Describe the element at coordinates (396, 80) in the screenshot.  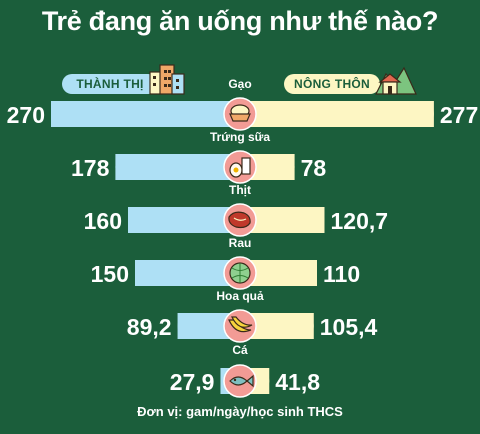
I see `countryside-house-icon` at that location.